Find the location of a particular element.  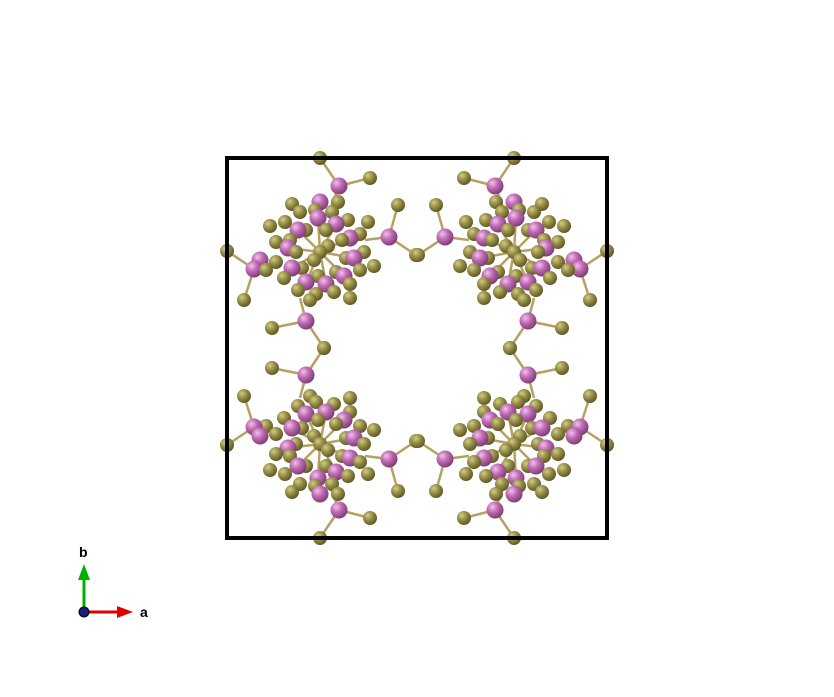

a-axis-arrowhead is located at coordinates (125, 612).